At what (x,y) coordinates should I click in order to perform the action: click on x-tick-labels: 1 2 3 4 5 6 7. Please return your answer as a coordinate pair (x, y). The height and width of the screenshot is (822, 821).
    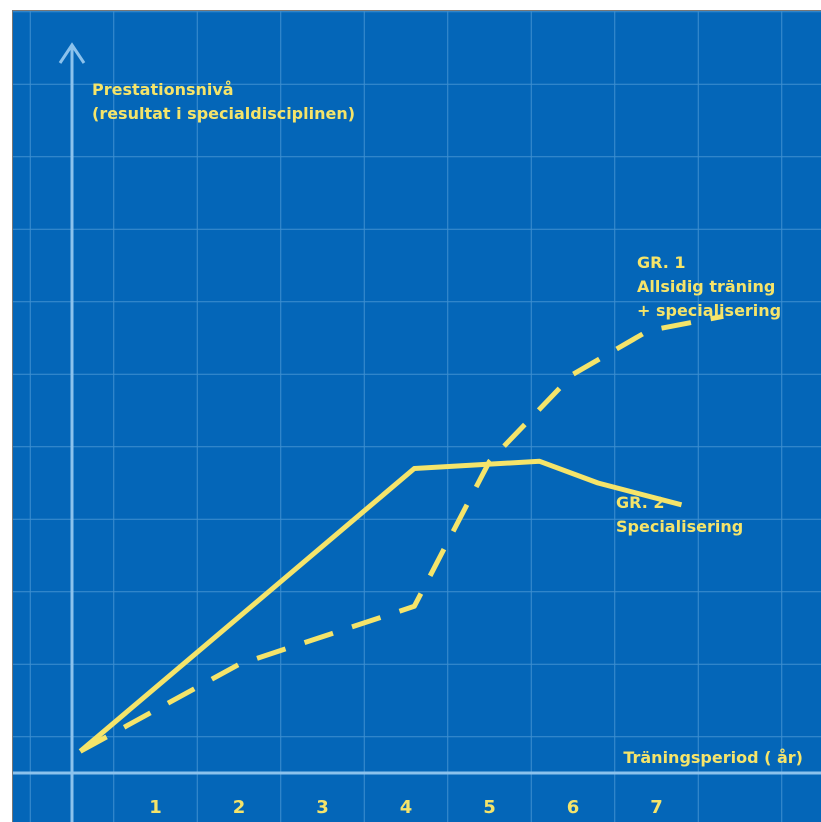
    Looking at the image, I should click on (406, 807).